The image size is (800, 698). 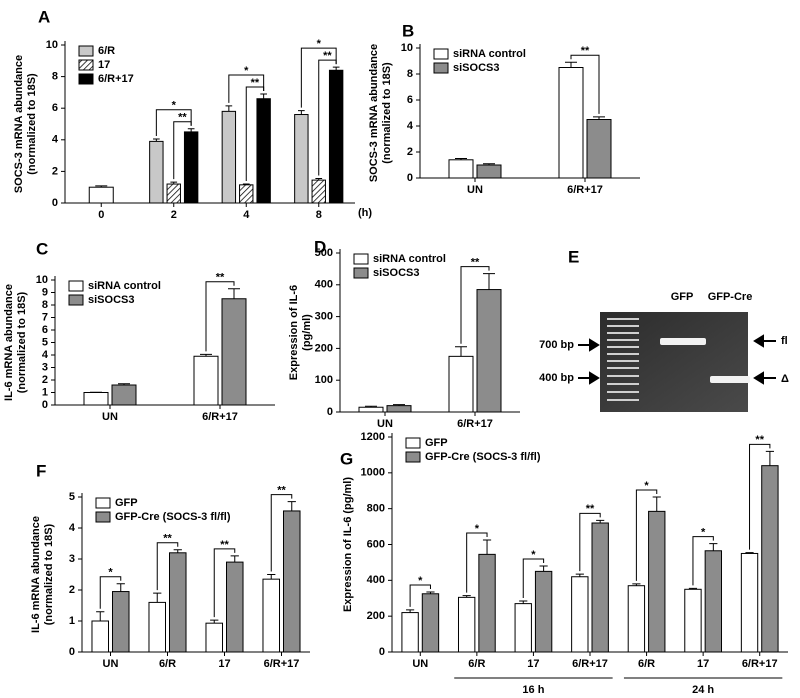 What do you see at coordinates (324, 380) in the screenshot?
I see `y-tick-label: 100` at bounding box center [324, 380].